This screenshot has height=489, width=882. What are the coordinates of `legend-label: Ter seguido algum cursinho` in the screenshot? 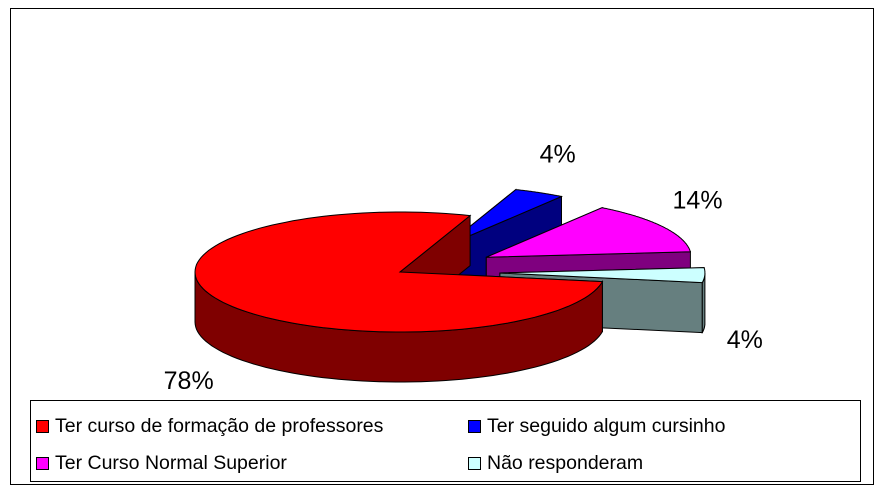 It's located at (606, 426).